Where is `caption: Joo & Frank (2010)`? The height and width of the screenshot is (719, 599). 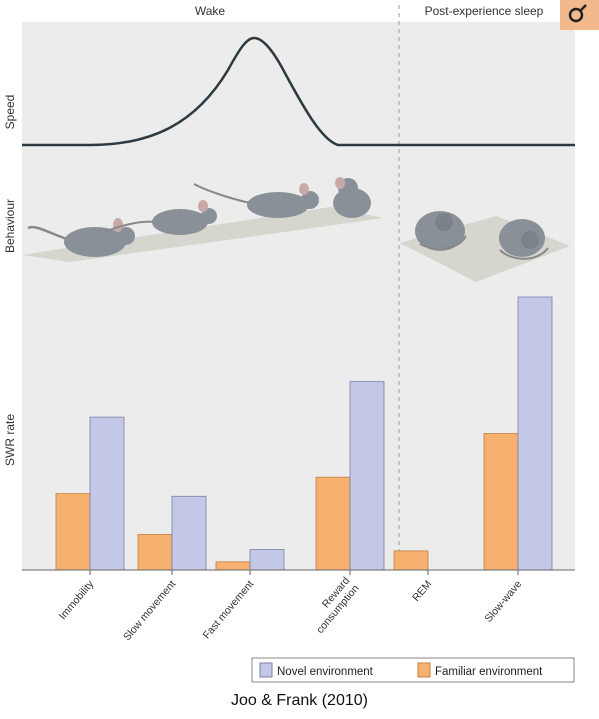
caption: Joo & Frank (2010) is located at coordinates (299, 700).